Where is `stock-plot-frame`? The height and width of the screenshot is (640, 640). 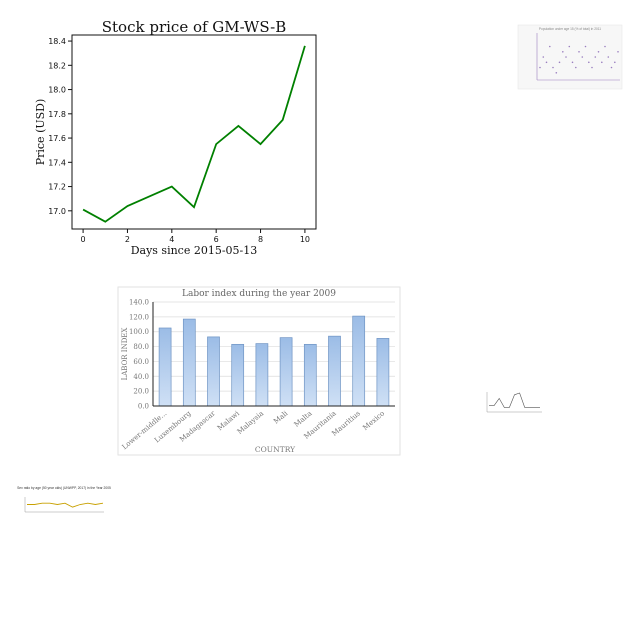 stock-plot-frame is located at coordinates (194, 132).